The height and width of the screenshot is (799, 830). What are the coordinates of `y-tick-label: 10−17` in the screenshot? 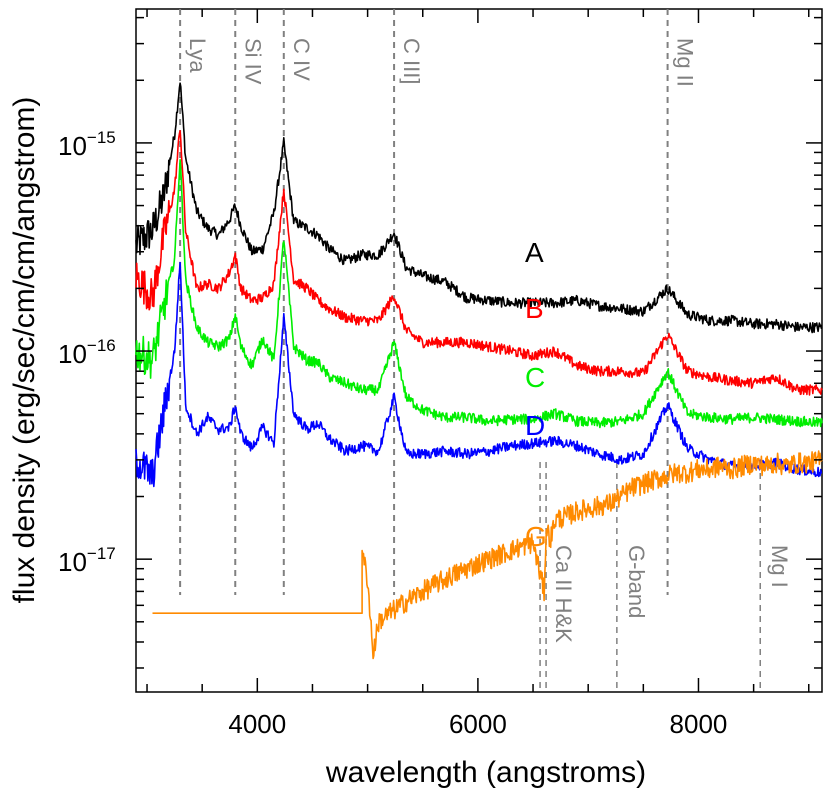 It's located at (87, 560).